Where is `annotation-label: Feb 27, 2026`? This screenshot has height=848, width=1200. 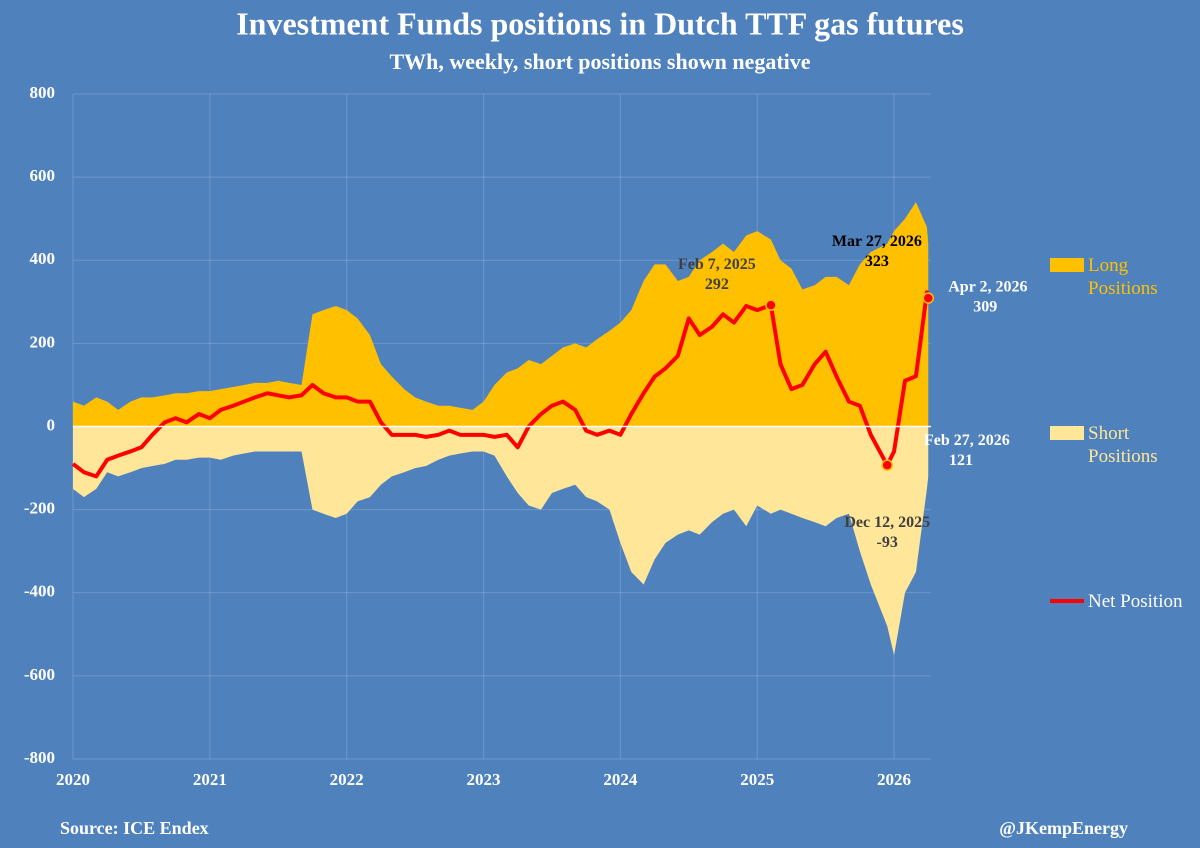 annotation-label: Feb 27, 2026 is located at coordinates (967, 440).